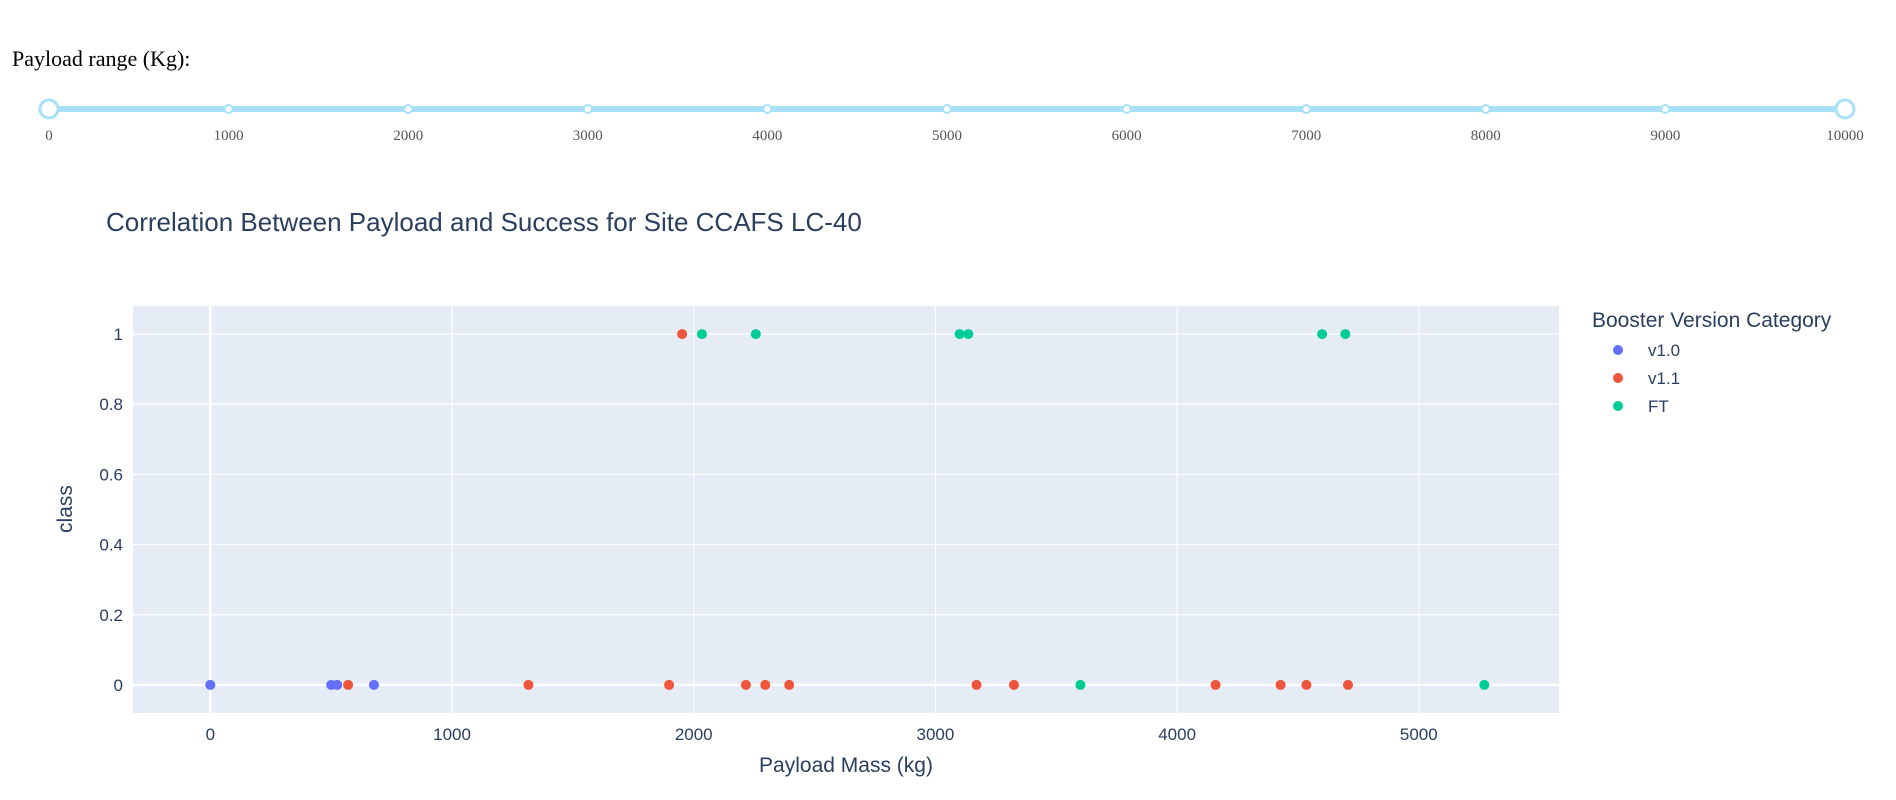  I want to click on x-tick-label: 0, so click(210, 734).